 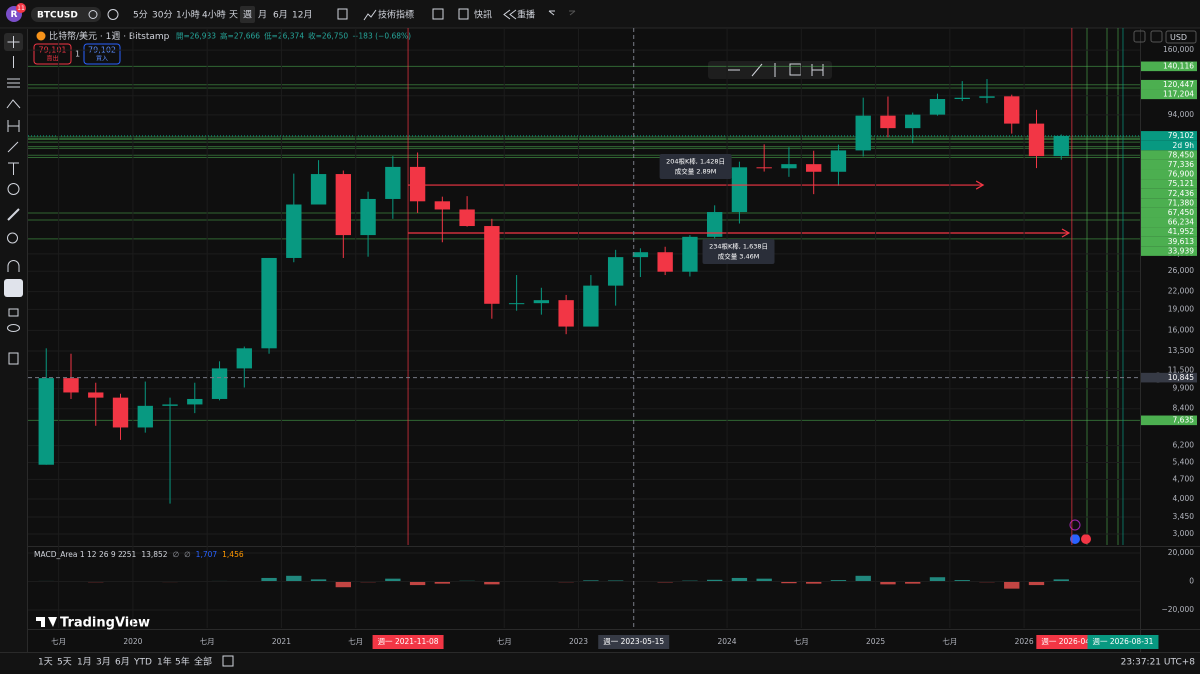 I want to click on drawing-toolbar, so click(x=13, y=349).